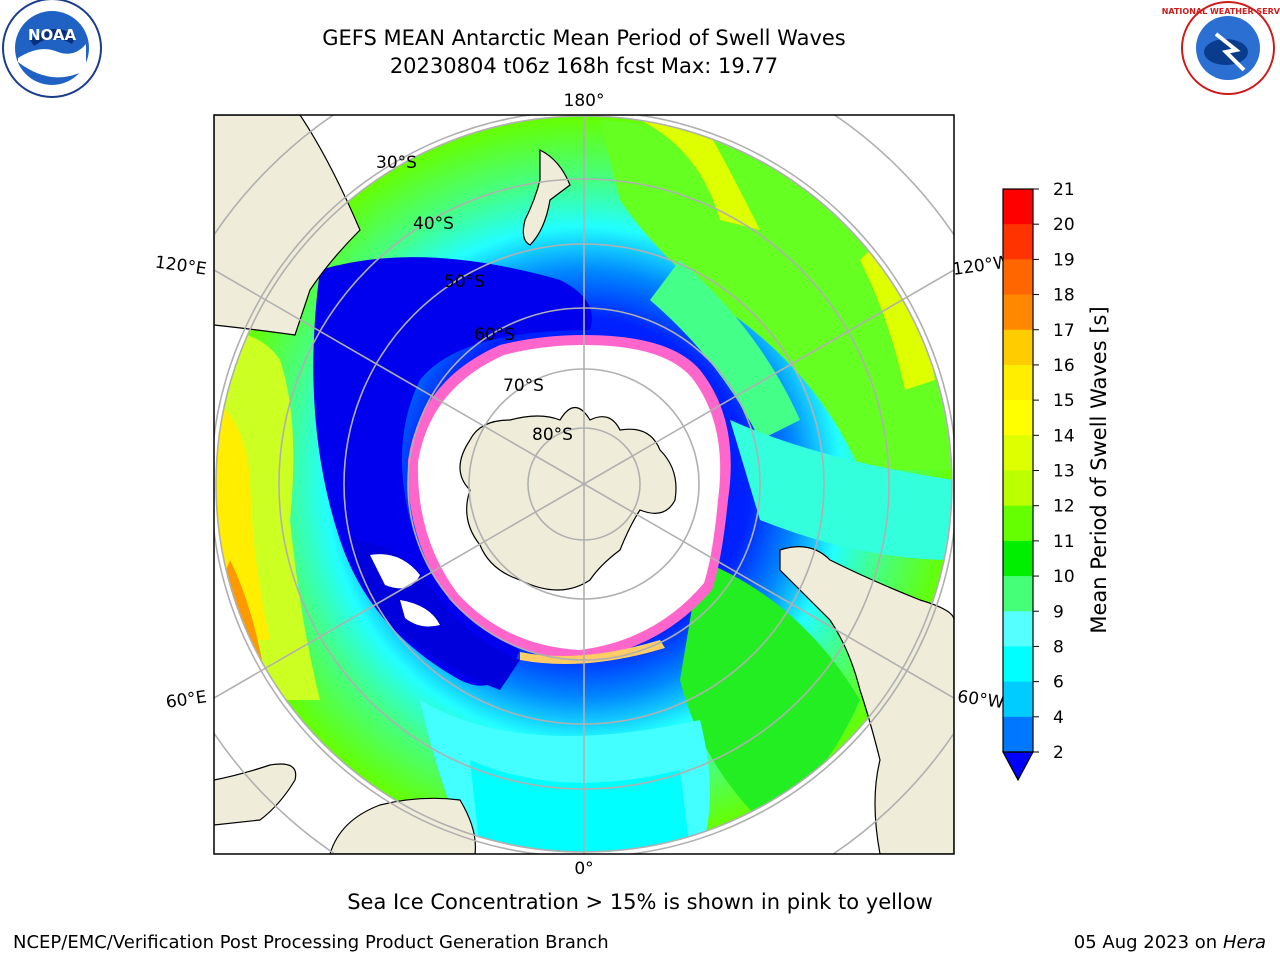 The width and height of the screenshot is (1280, 960). What do you see at coordinates (1064, 366) in the screenshot?
I see `colorbar-tick-label: 16` at bounding box center [1064, 366].